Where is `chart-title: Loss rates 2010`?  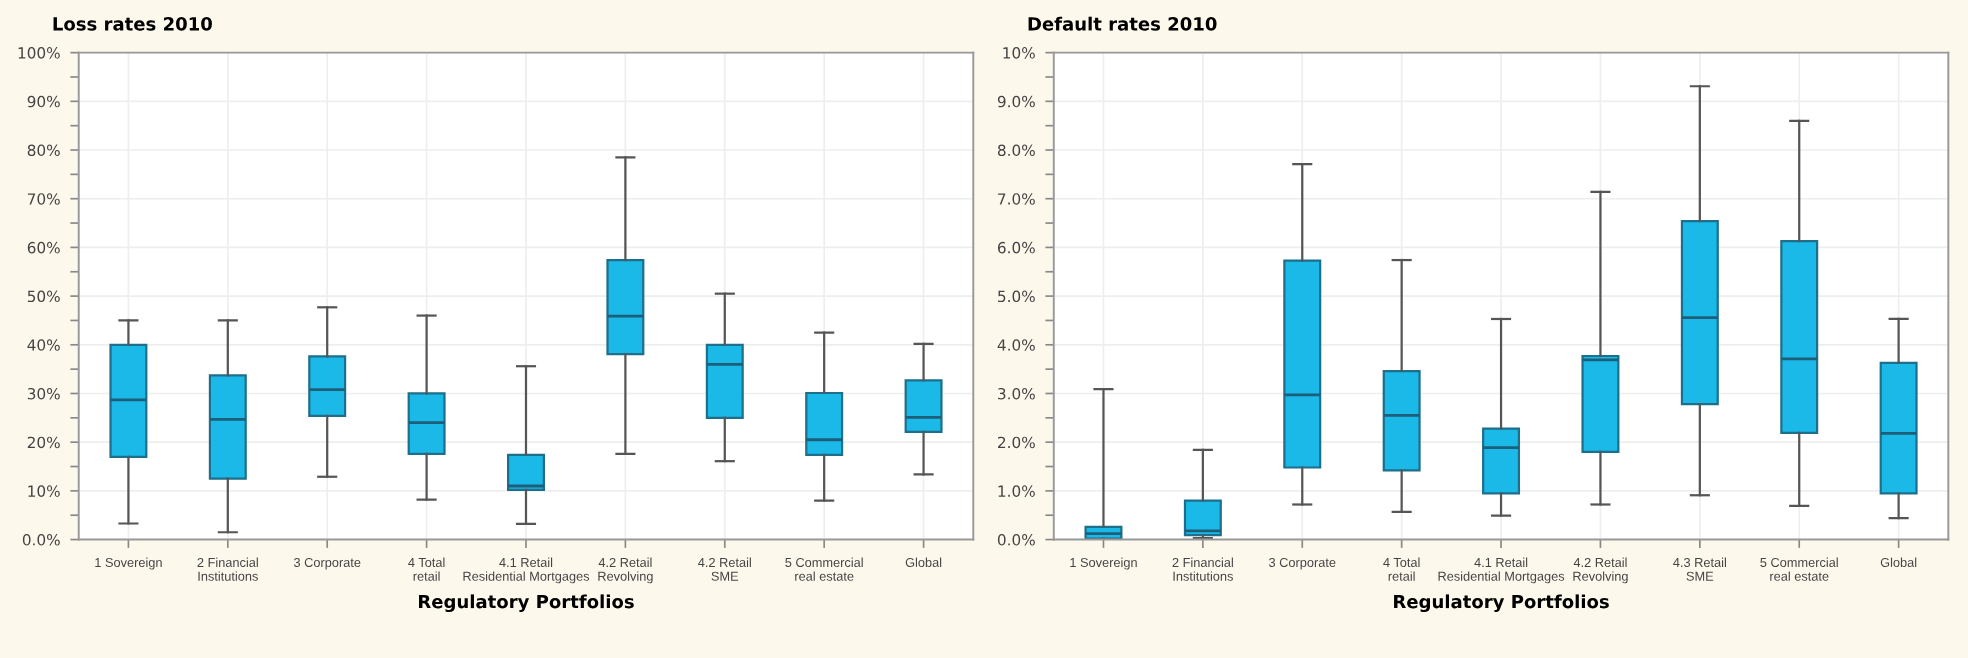
chart-title: Loss rates 2010 is located at coordinates (132, 24).